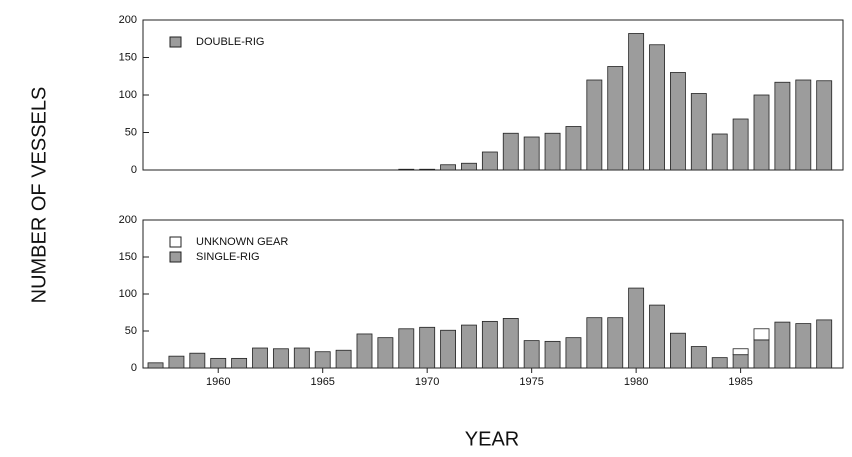  What do you see at coordinates (218, 382) in the screenshot?
I see `x-tick-label: 1960` at bounding box center [218, 382].